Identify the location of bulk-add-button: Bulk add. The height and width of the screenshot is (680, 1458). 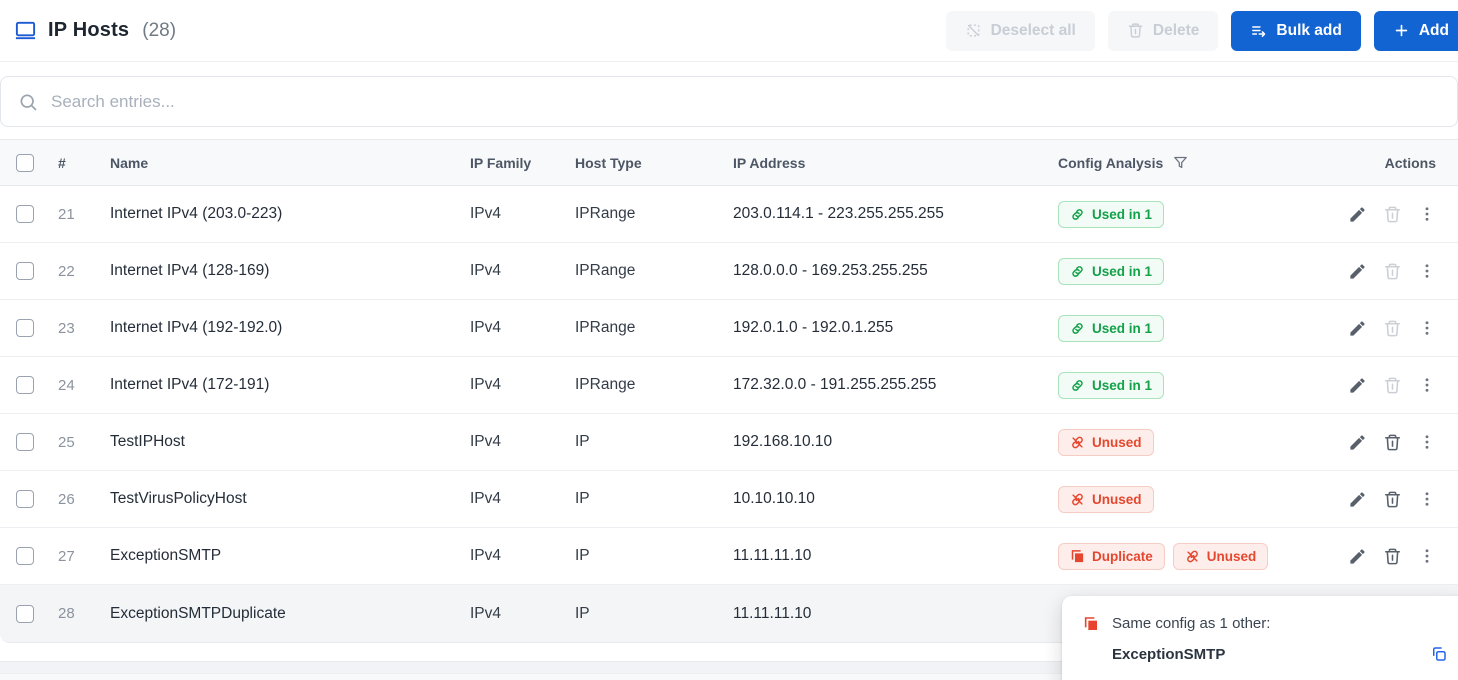
(1296, 30).